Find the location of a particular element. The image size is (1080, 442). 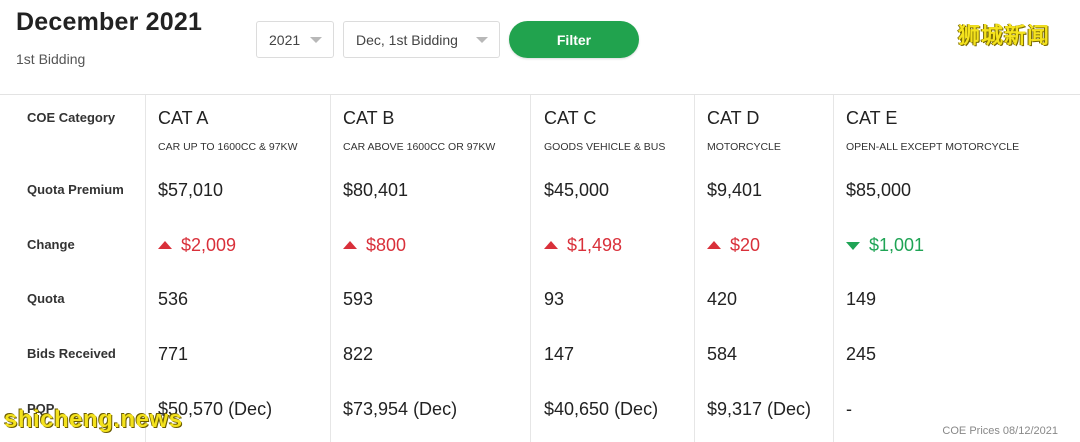

quota-premium: $45,000 is located at coordinates (577, 190).